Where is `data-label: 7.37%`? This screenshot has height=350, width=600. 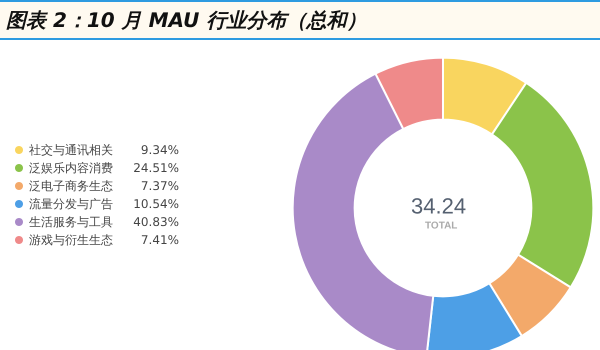
data-label: 7.37% is located at coordinates (159, 186).